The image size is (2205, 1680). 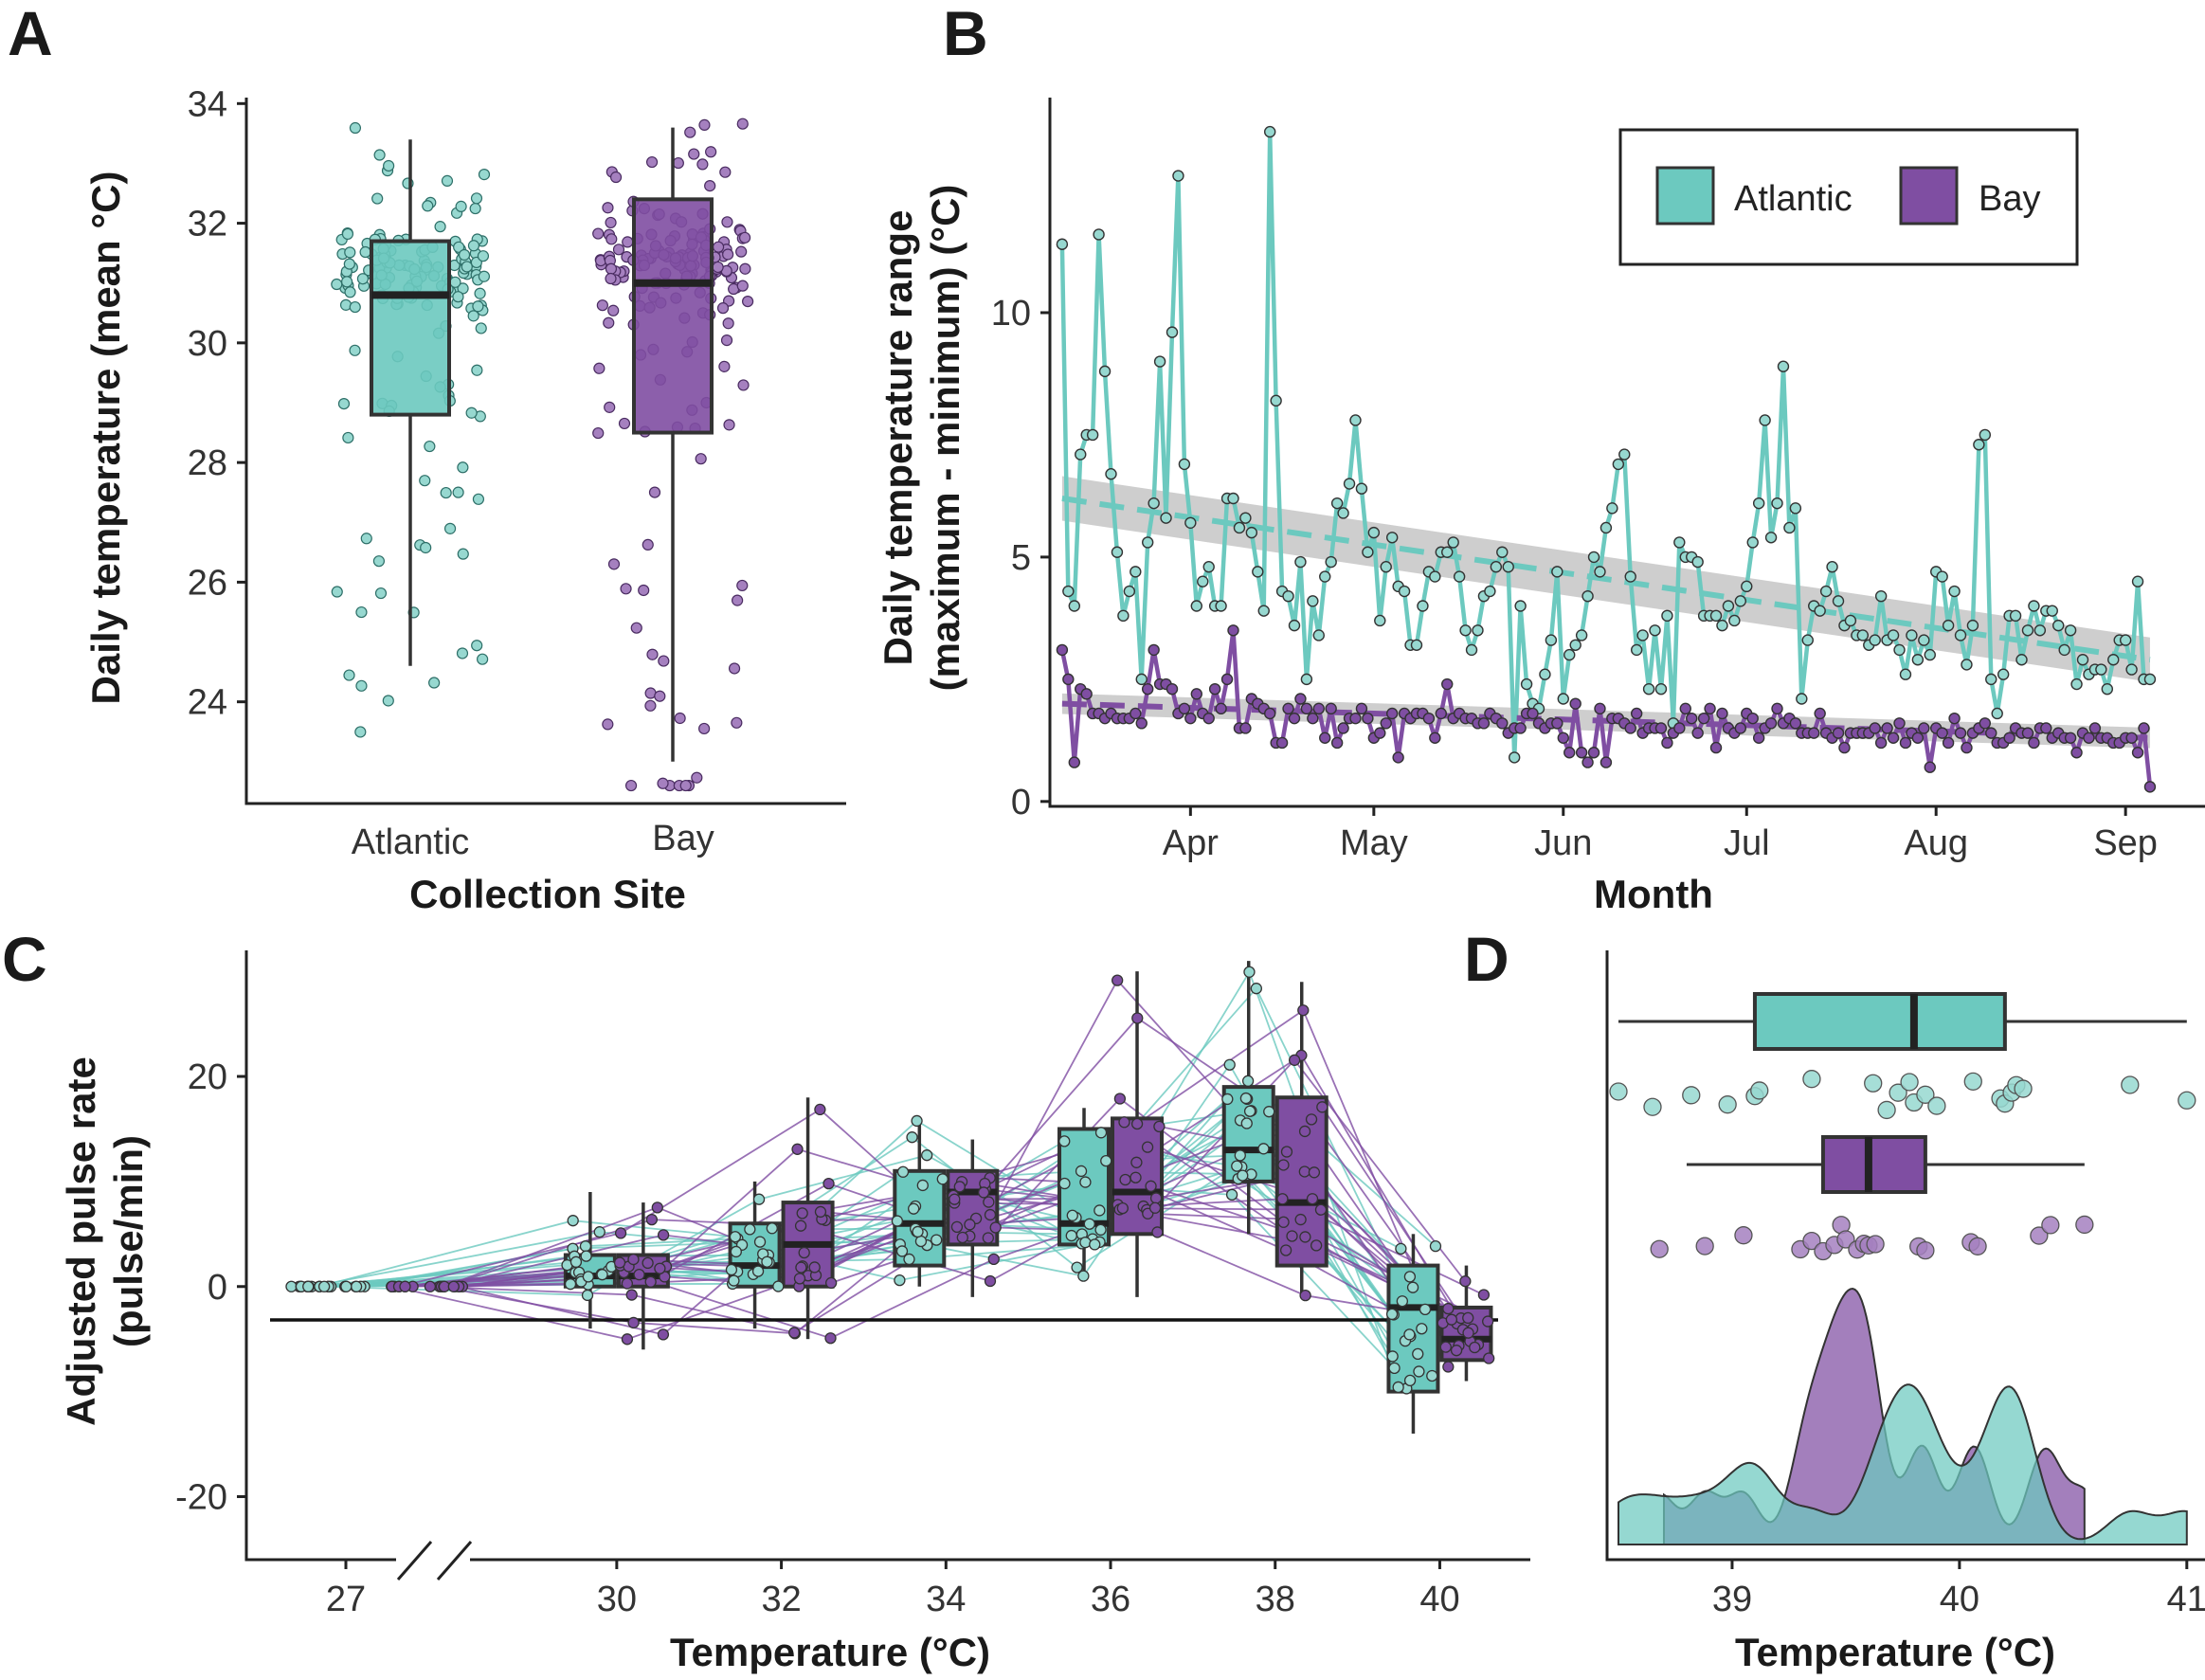 What do you see at coordinates (210, 1287) in the screenshot?
I see `panel-c-y-ticks: -20 0 20` at bounding box center [210, 1287].